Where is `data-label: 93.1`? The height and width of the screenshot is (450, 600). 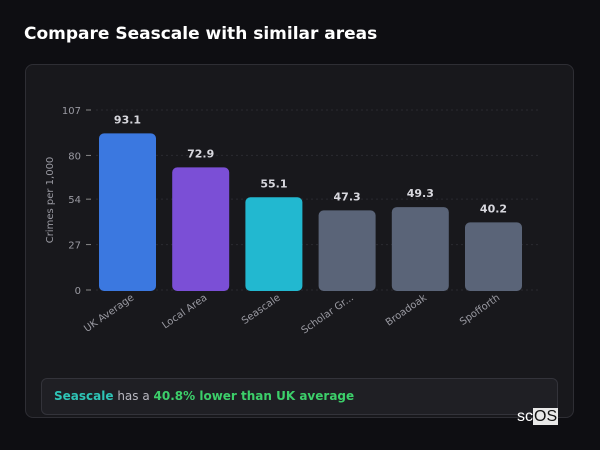
data-label: 93.1 is located at coordinates (127, 119).